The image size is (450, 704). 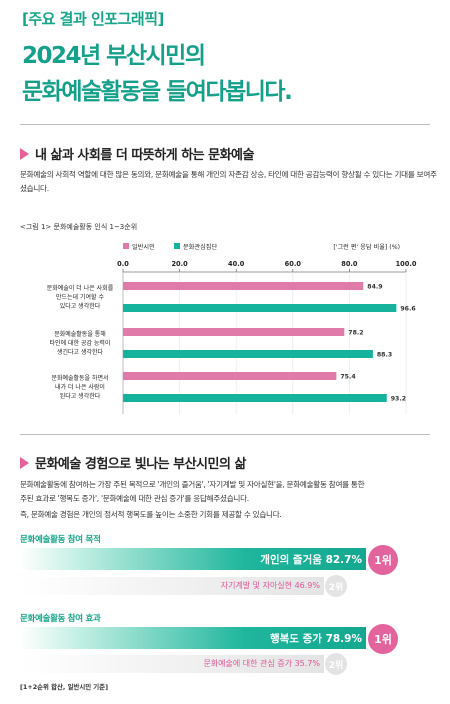 I want to click on page-title-line2: 문화예술활동을 들여다봅니다., so click(x=157, y=92).